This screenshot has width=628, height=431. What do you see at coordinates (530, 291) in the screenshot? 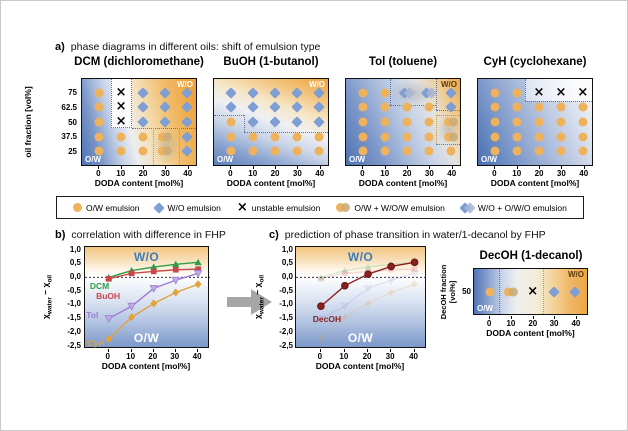
I see `marker-layer: ×` at bounding box center [530, 291].